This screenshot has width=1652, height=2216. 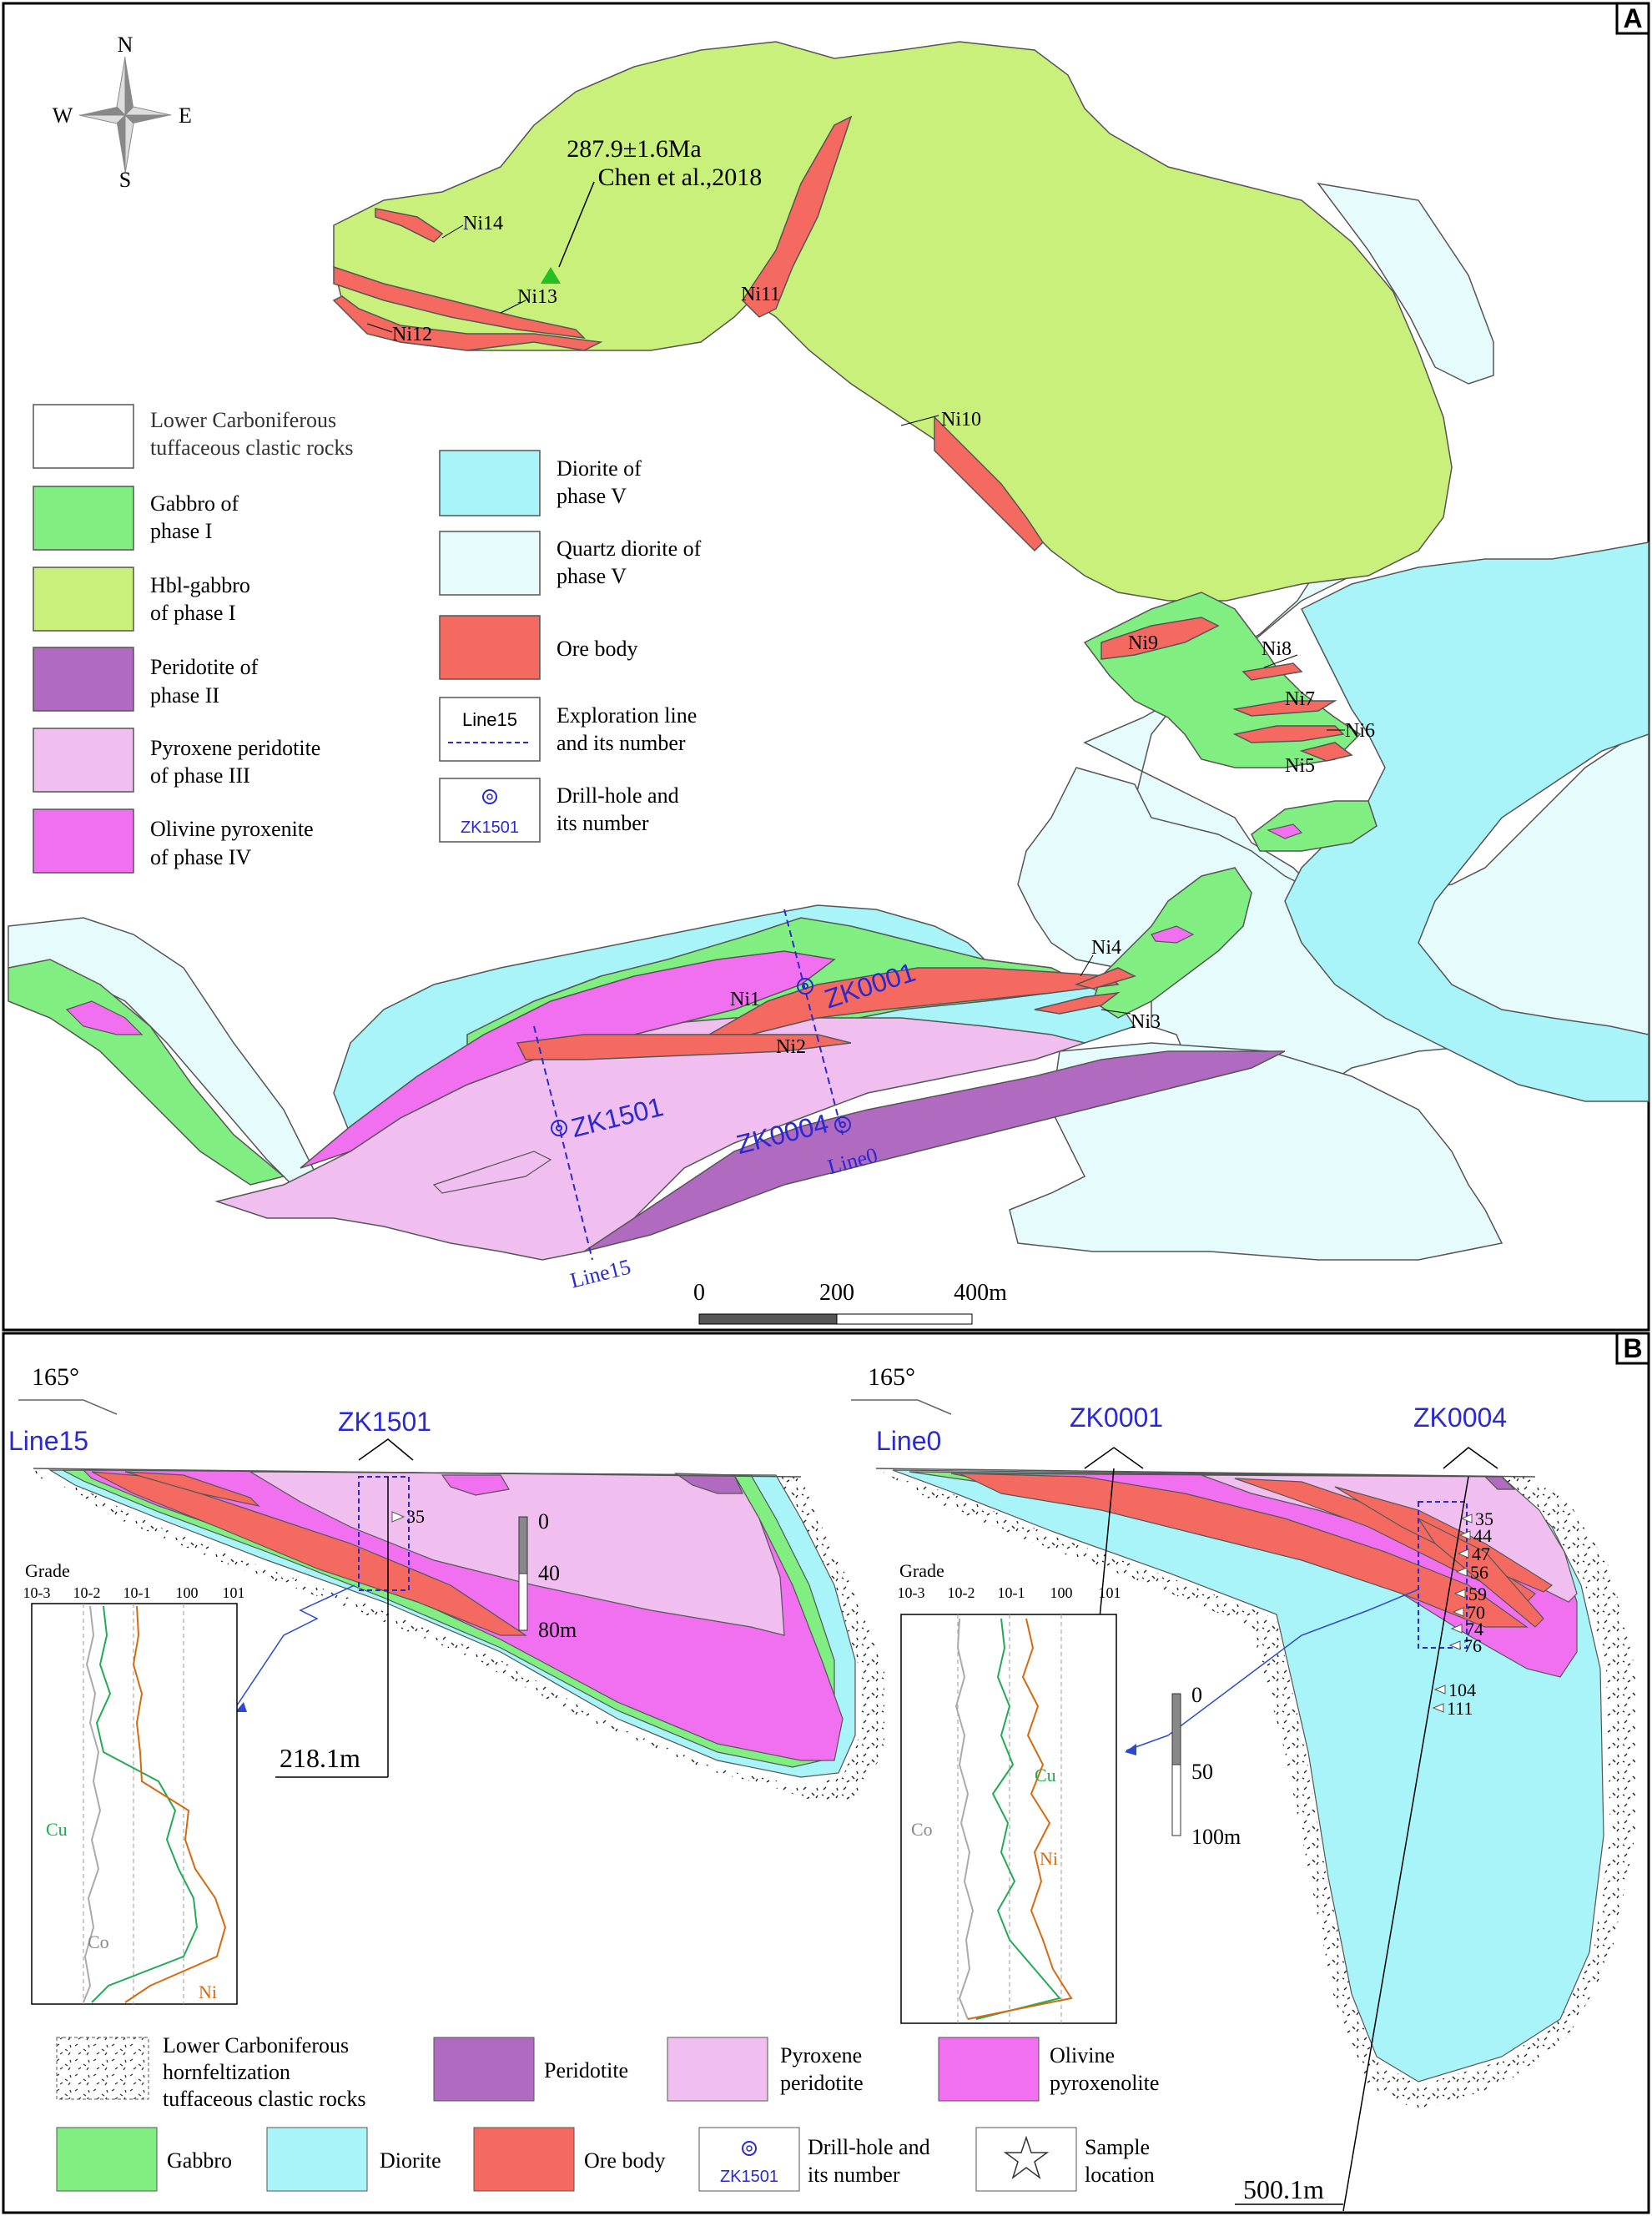 What do you see at coordinates (850, 1302) in the screenshot?
I see `scale-bar-a: 0 200 400m` at bounding box center [850, 1302].